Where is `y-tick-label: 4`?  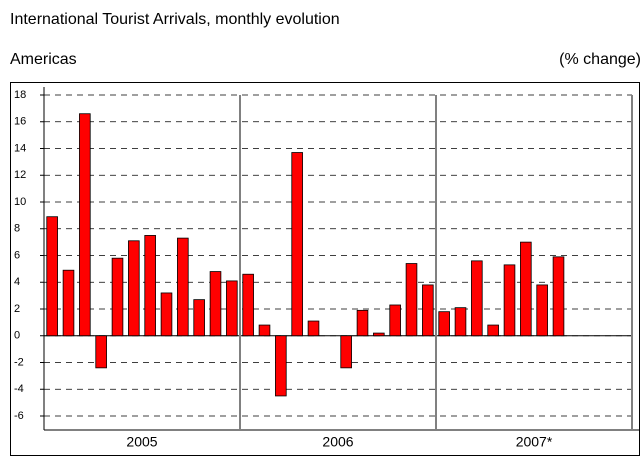 y-tick-label: 4 is located at coordinates (17, 282).